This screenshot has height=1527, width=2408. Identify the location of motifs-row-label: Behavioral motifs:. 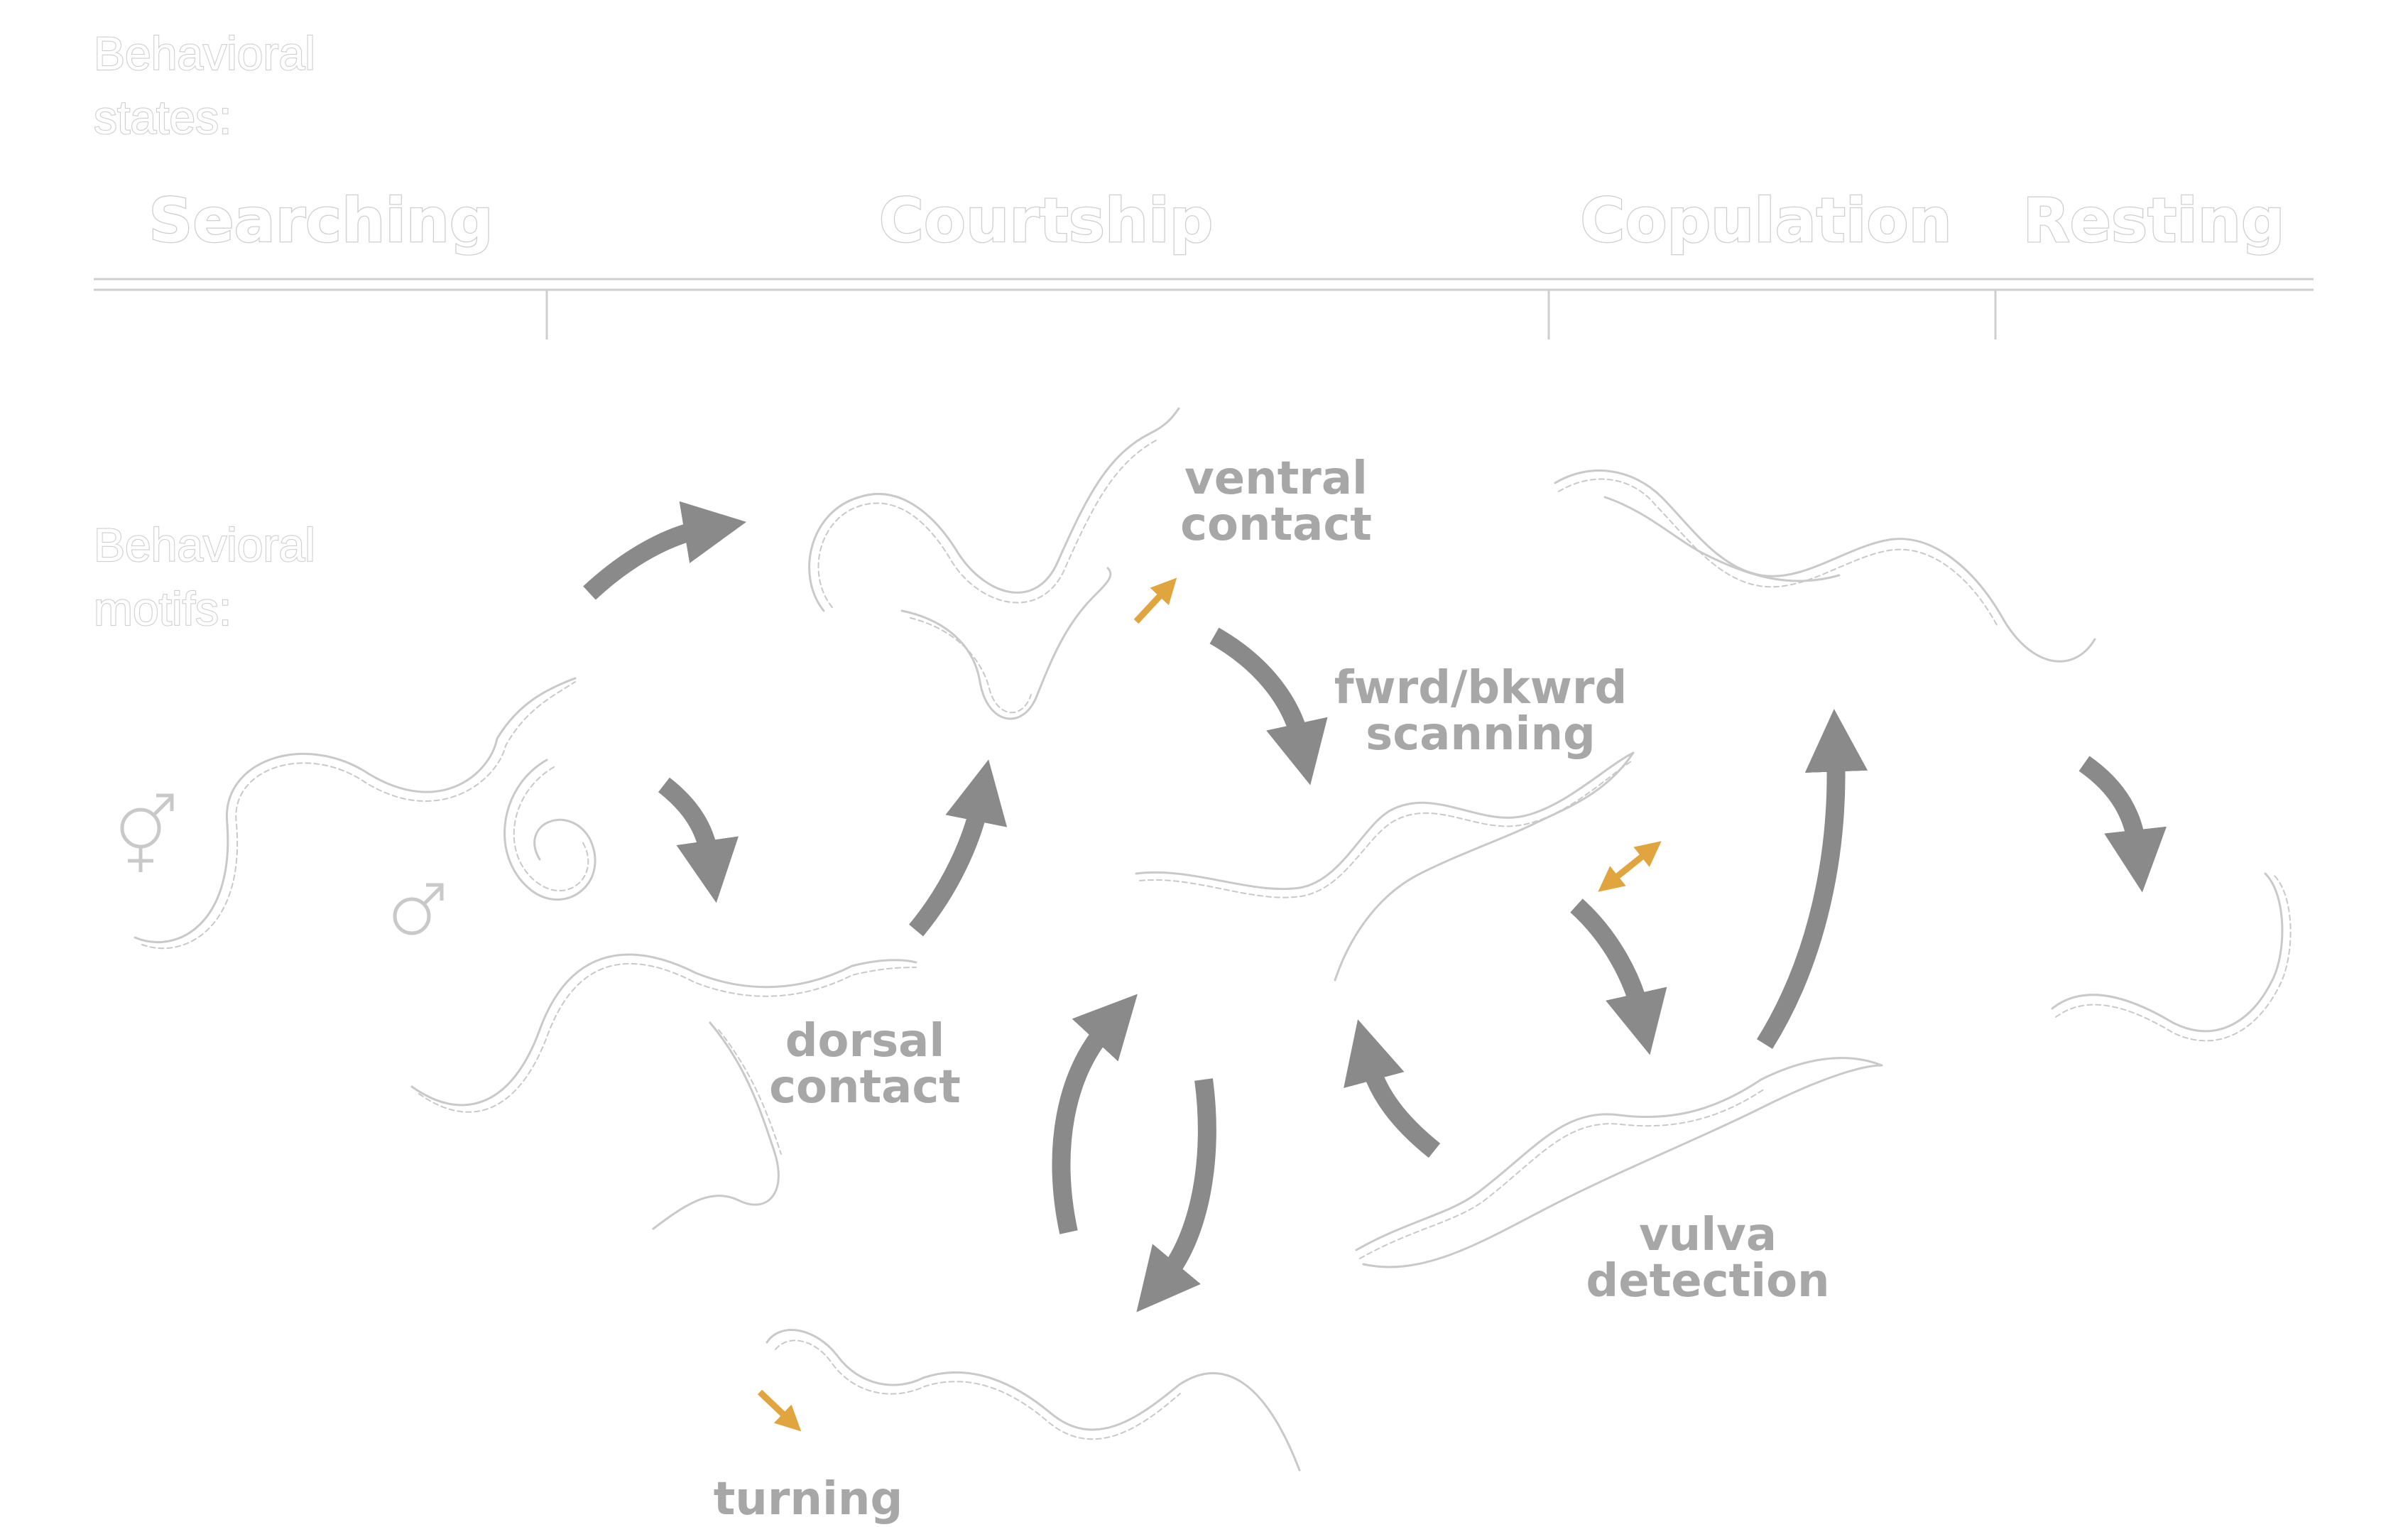
(204, 577).